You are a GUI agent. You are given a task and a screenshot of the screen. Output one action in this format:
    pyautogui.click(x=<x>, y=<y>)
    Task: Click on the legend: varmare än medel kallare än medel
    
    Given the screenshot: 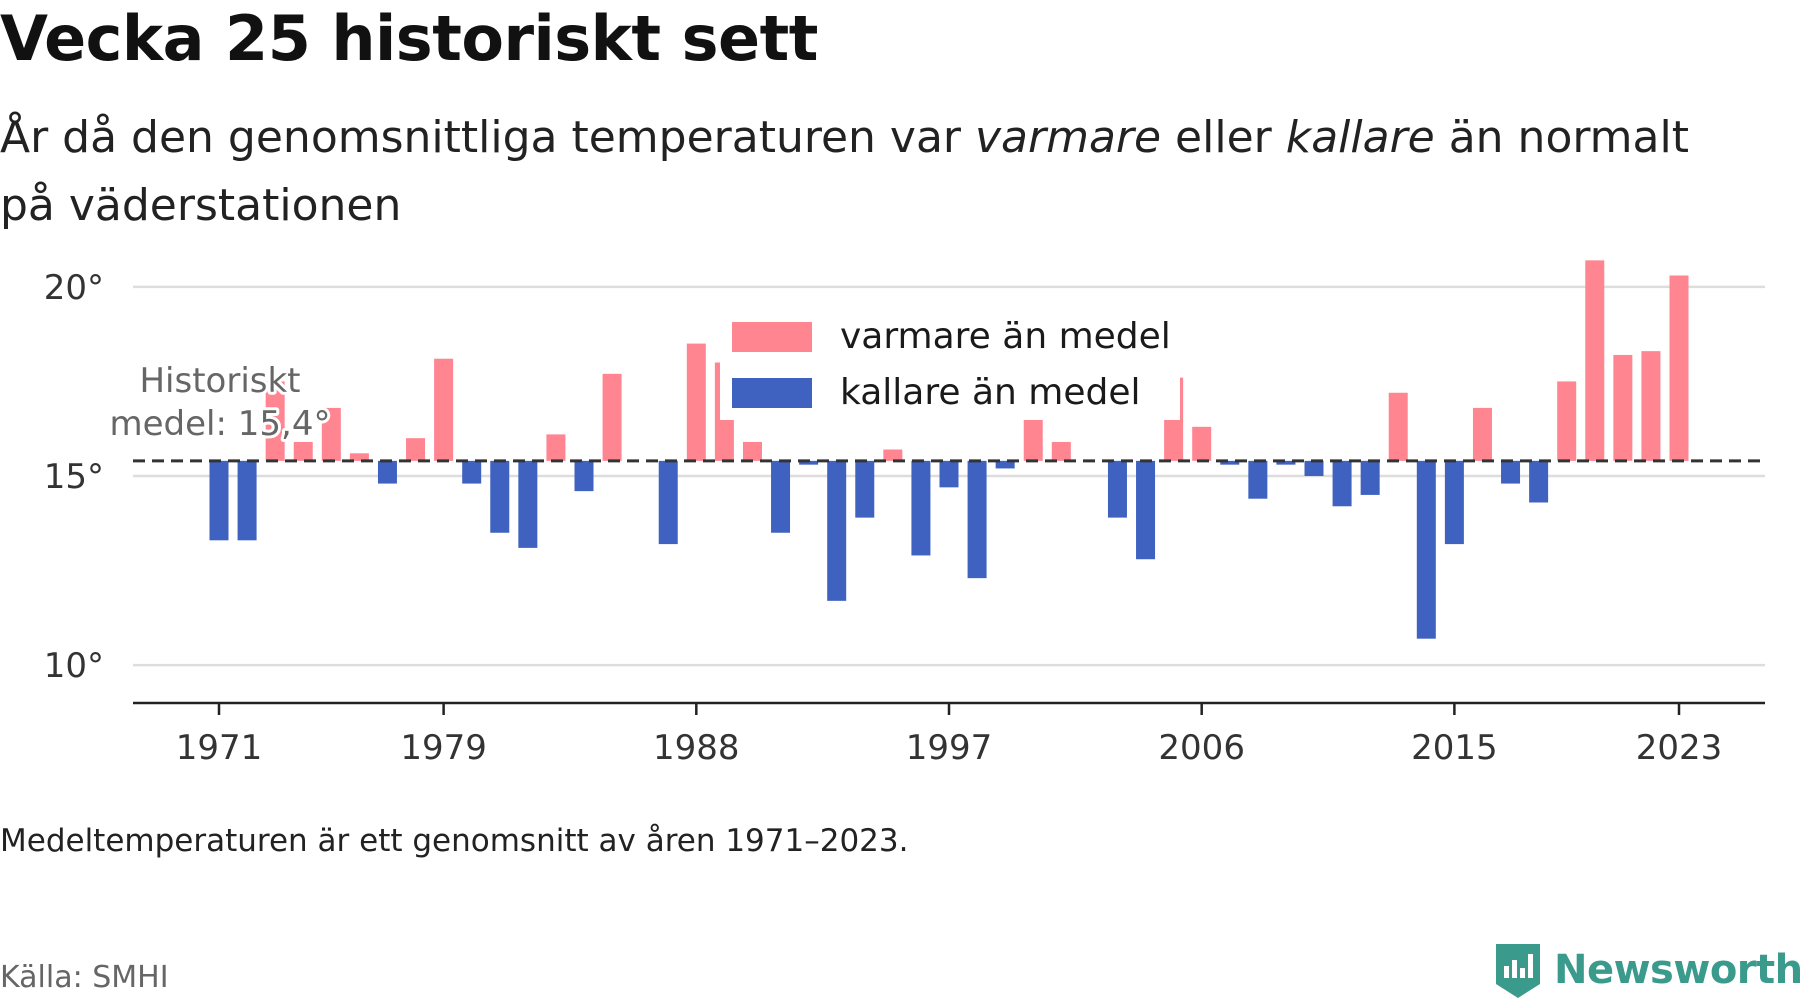 What is the action you would take?
    pyautogui.click(x=950, y=364)
    